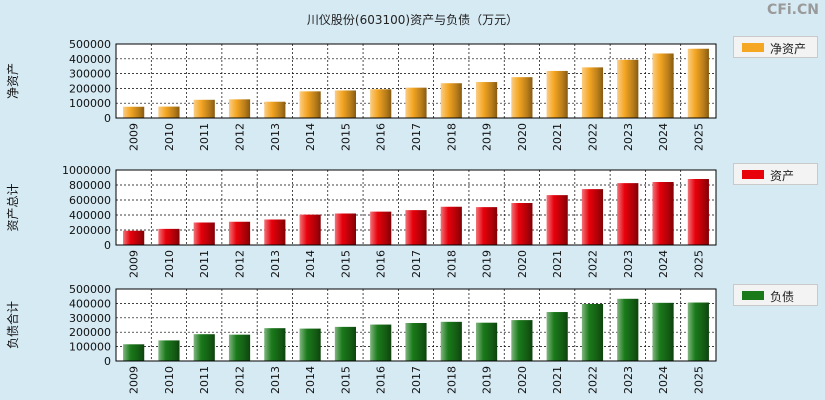 The width and height of the screenshot is (825, 400). Describe the element at coordinates (345, 104) in the screenshot. I see `bar-net-assets-2015` at that location.